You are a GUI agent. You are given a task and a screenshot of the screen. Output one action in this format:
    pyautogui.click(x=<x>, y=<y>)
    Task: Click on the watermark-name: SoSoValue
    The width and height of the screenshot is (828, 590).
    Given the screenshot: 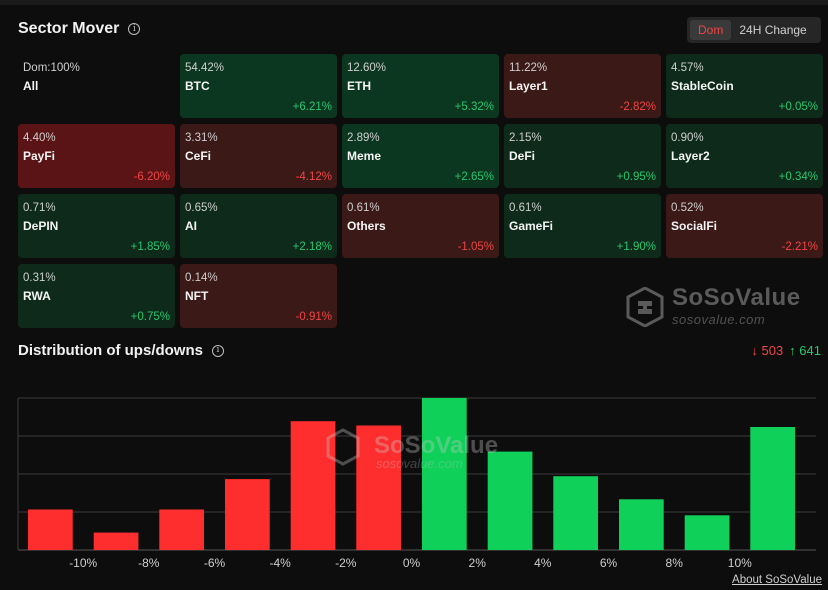 What is the action you would take?
    pyautogui.click(x=736, y=297)
    